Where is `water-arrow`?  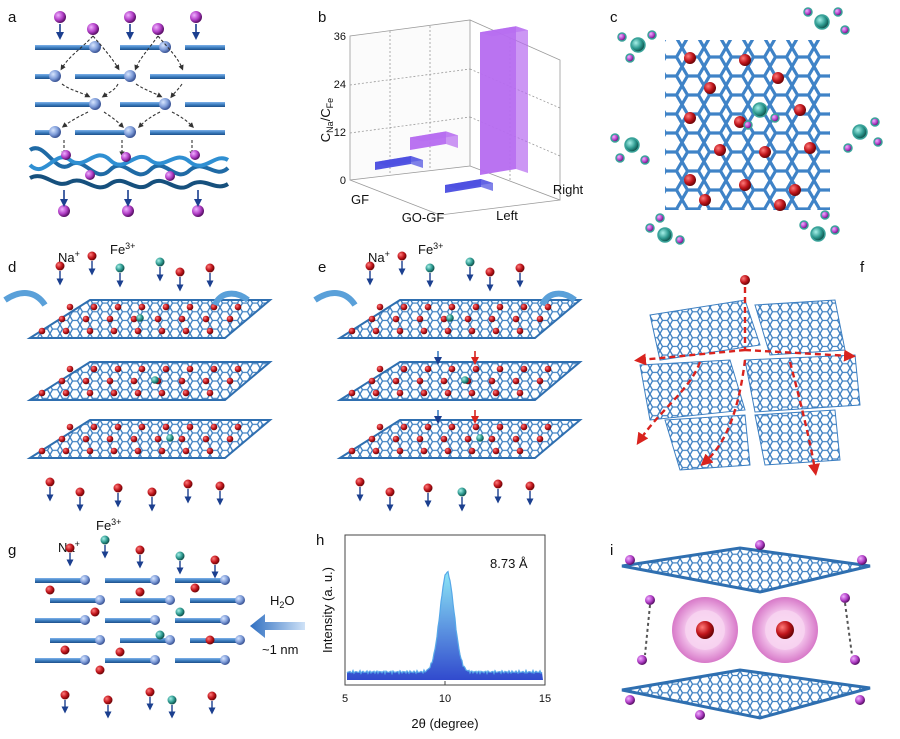
water-arrow is located at coordinates (277, 626).